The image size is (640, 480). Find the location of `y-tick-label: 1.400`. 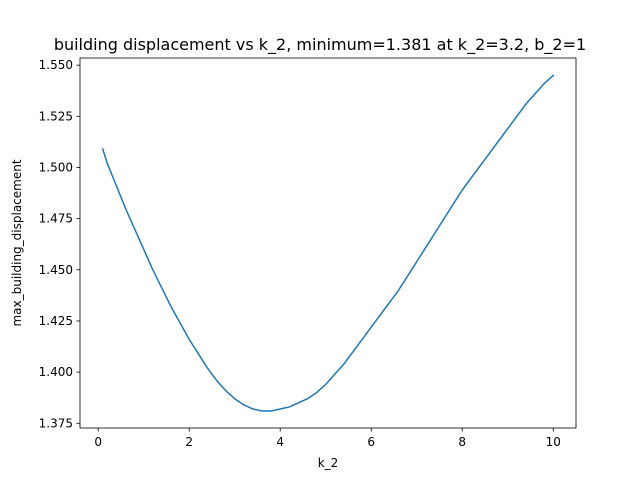

y-tick-label: 1.400 is located at coordinates (56, 372).